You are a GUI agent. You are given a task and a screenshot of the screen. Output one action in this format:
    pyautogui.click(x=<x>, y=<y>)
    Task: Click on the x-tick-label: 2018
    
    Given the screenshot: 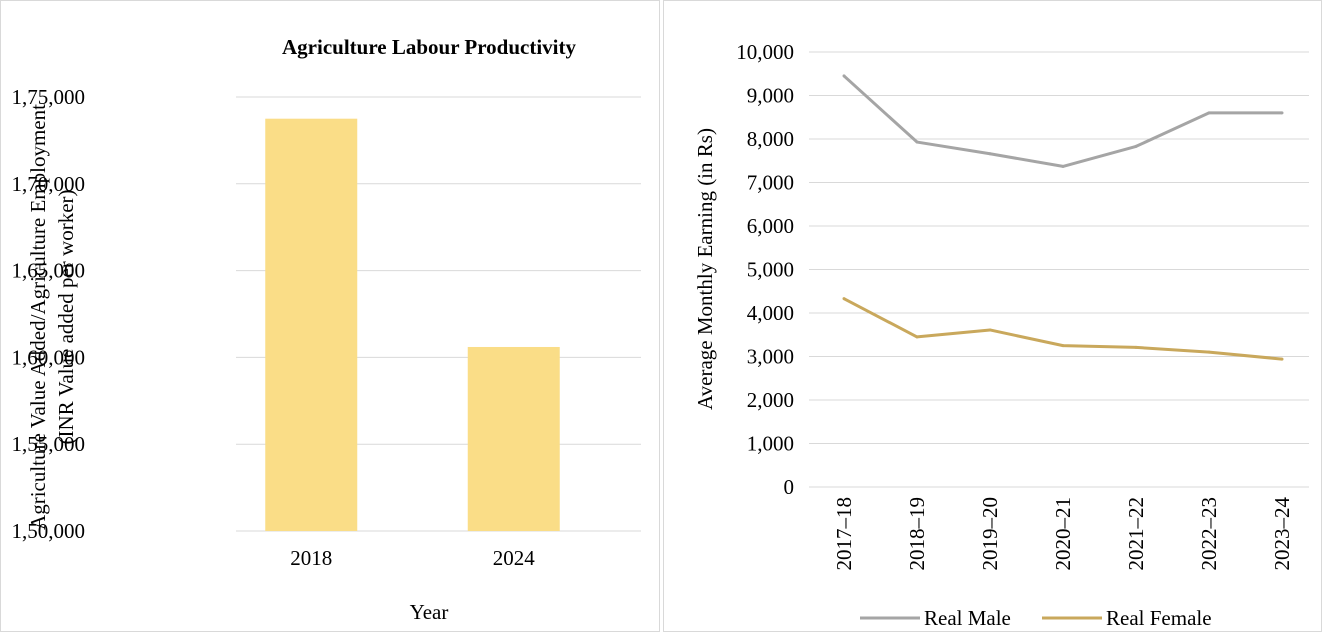 What is the action you would take?
    pyautogui.click(x=311, y=558)
    